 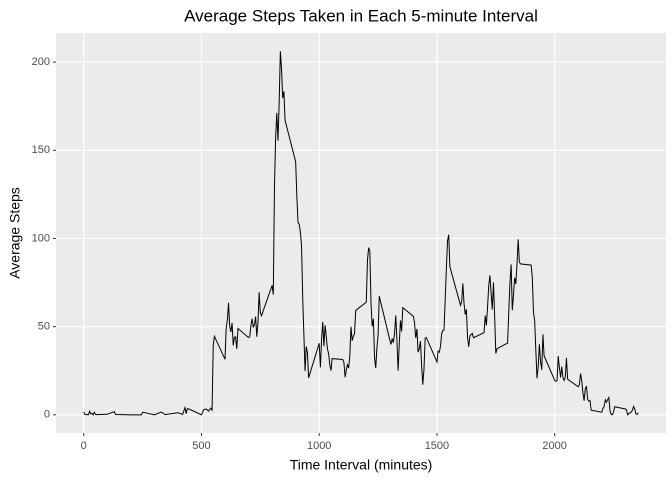 I want to click on y-tick-label: 0, so click(x=47, y=415).